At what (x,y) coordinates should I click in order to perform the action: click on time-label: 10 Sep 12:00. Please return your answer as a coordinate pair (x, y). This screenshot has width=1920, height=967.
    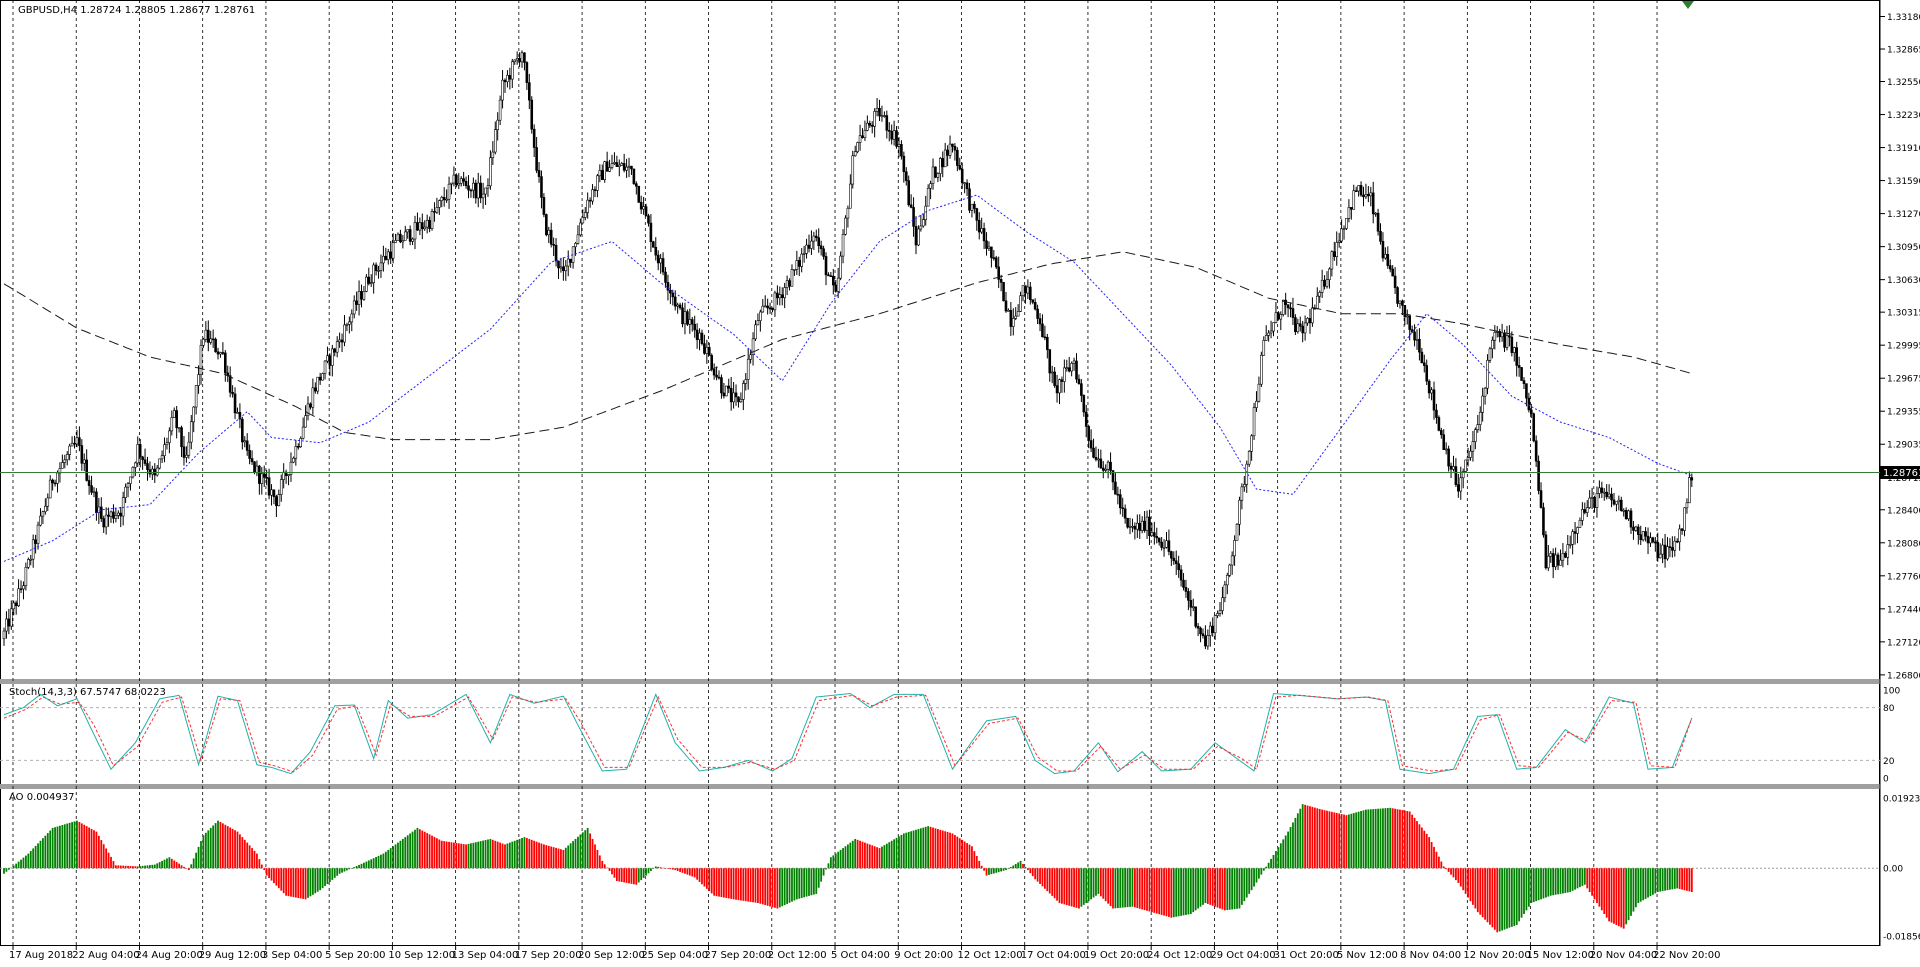
    Looking at the image, I should click on (421, 955).